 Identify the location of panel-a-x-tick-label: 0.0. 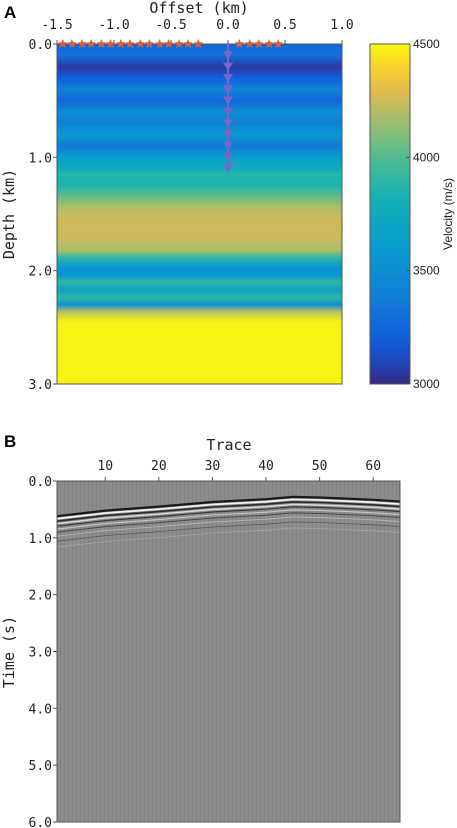
(227, 25).